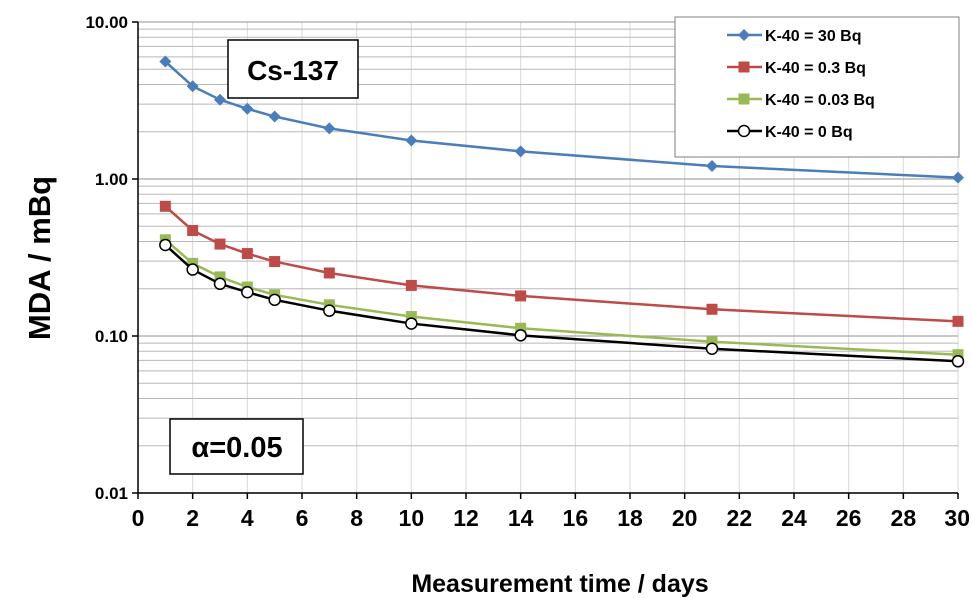 This screenshot has width=972, height=598. What do you see at coordinates (39, 258) in the screenshot?
I see `y-axis-label: MDA / mBq` at bounding box center [39, 258].